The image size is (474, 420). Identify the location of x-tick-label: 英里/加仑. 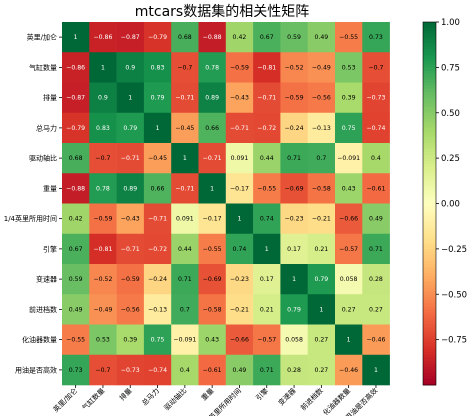
(65, 400).